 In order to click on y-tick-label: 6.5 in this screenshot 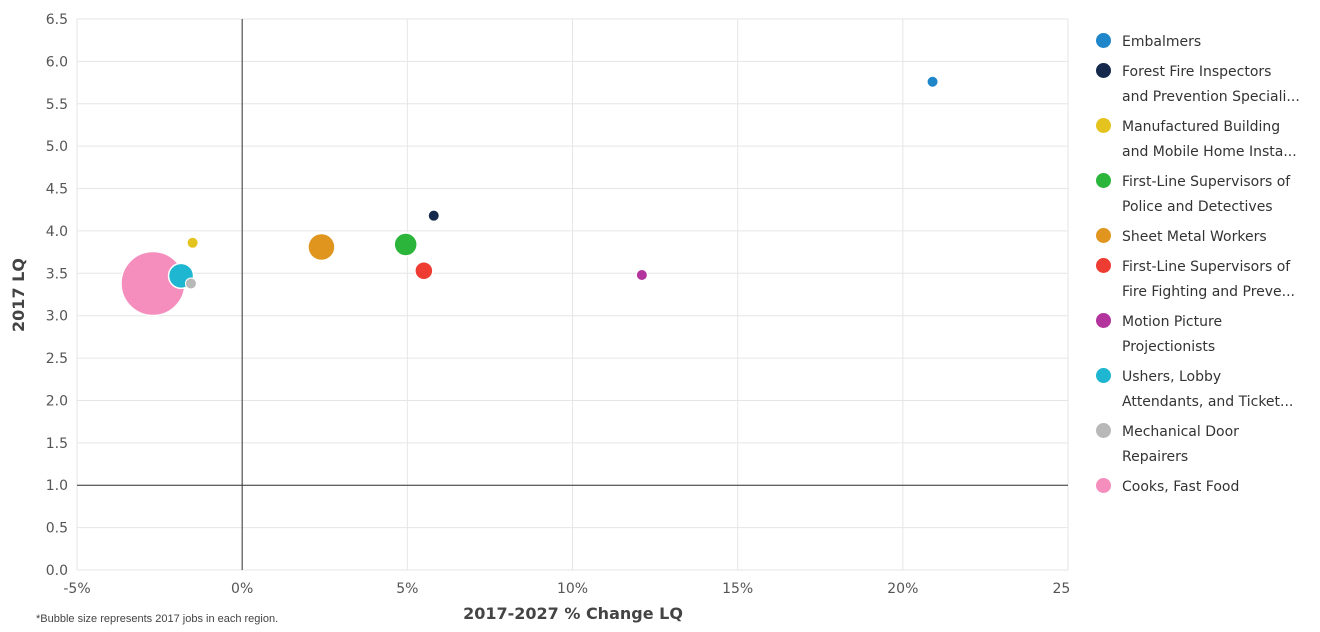, I will do `click(57, 20)`.